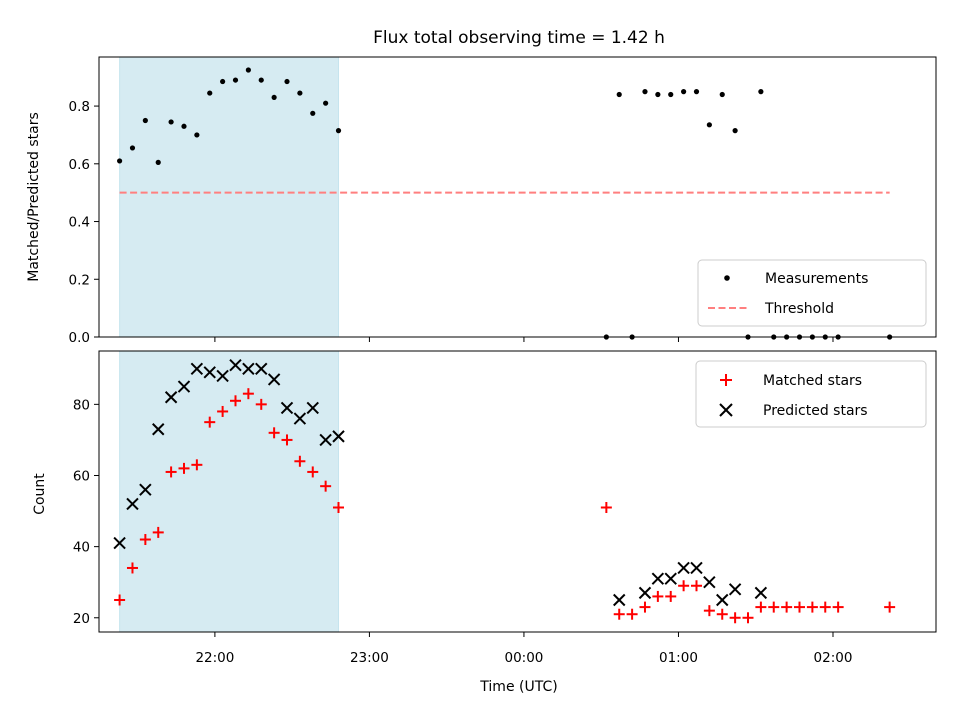 Image resolution: width=960 pixels, height=720 pixels. What do you see at coordinates (727, 278) in the screenshot?
I see `legend-measurements-marker` at bounding box center [727, 278].